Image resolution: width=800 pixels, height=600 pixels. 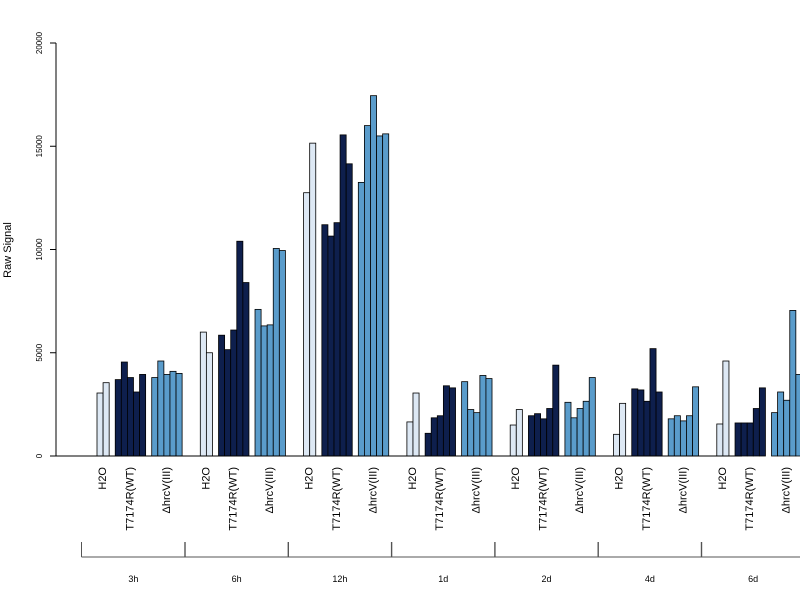 What do you see at coordinates (443, 579) in the screenshot?
I see `time-point-label: 1d` at bounding box center [443, 579].